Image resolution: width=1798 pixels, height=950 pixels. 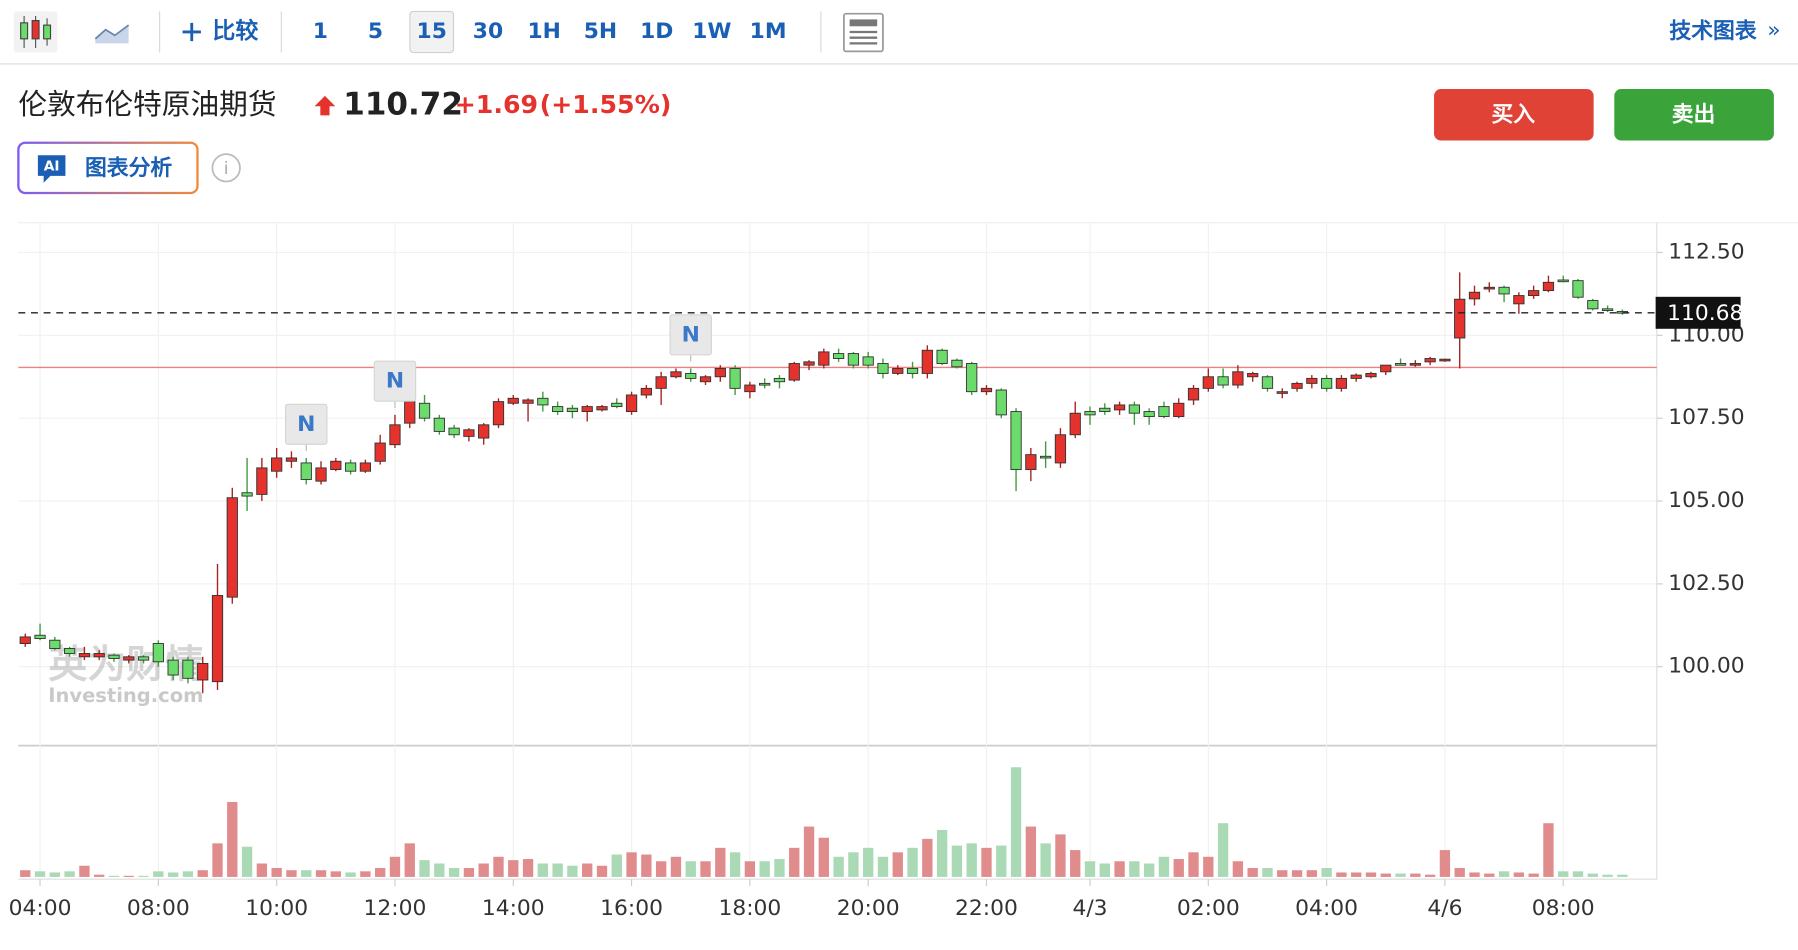 I want to click on ai-analysis-label: 图表分析, so click(x=128, y=168).